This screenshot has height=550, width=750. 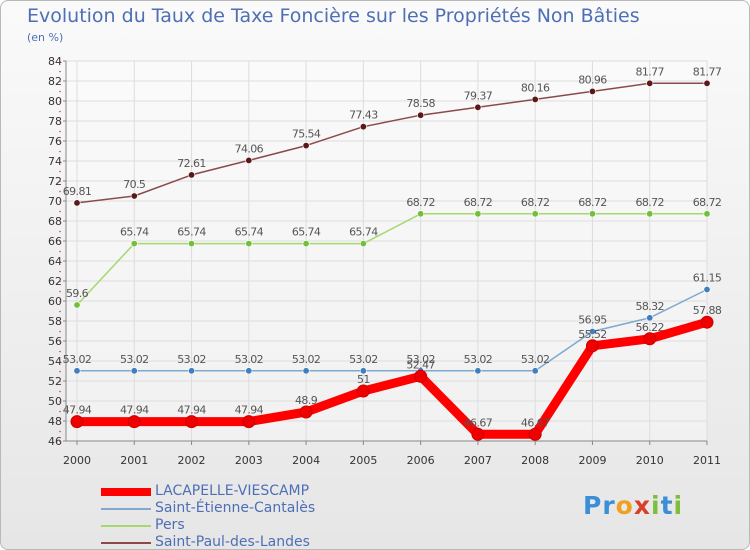 What do you see at coordinates (55, 101) in the screenshot?
I see `y-tick-label: 80` at bounding box center [55, 101].